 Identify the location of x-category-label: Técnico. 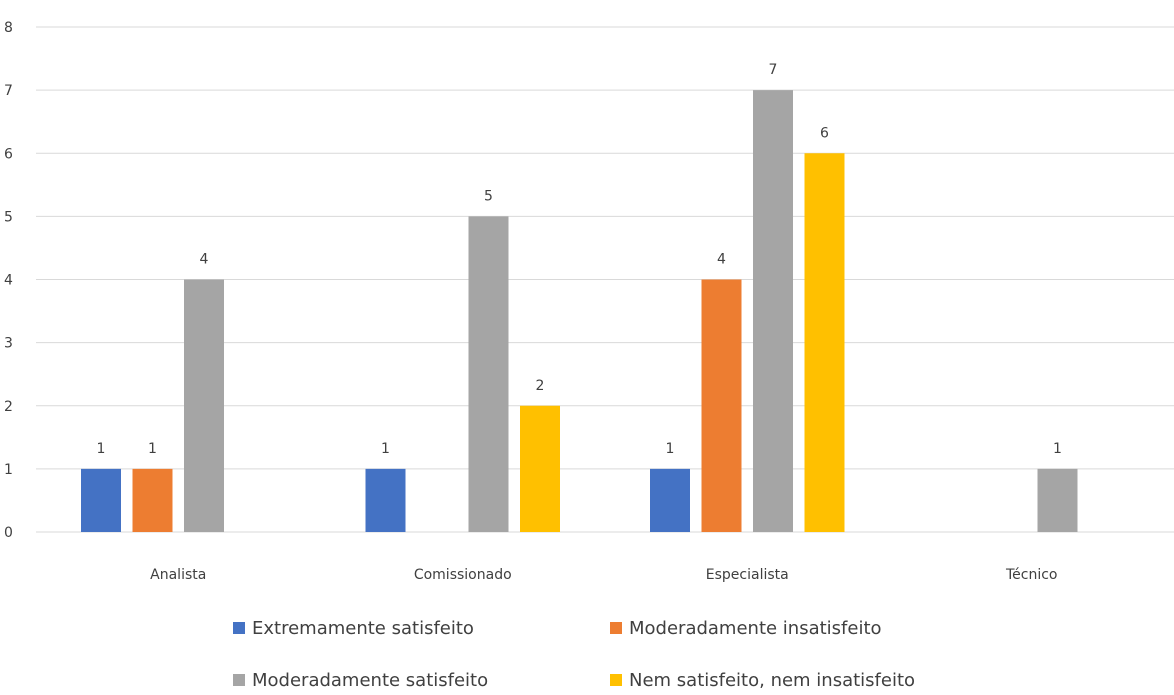
(1031, 575).